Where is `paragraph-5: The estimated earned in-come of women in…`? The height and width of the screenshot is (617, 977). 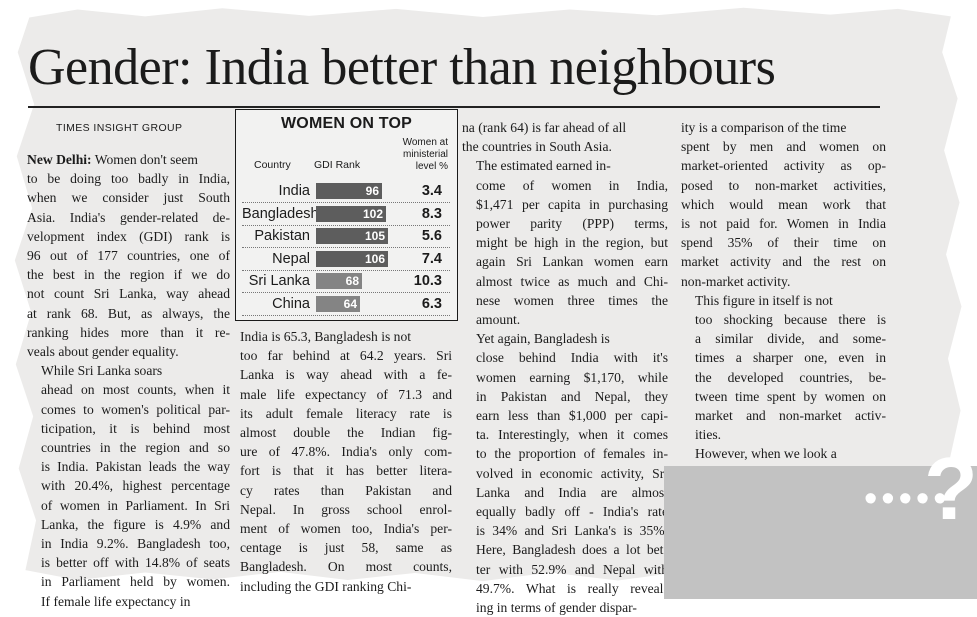
paragraph-5: The estimated earned in-come of women in… is located at coordinates (565, 242).